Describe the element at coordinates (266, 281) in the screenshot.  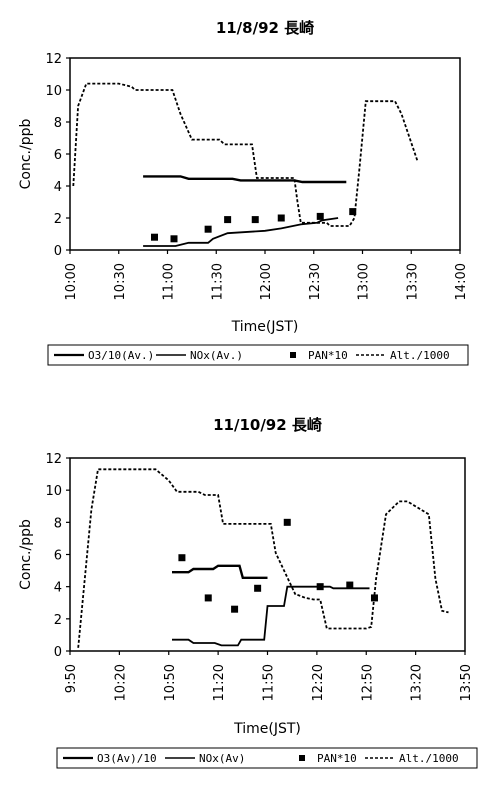
I see `x-tick-label: 12:00` at that location.